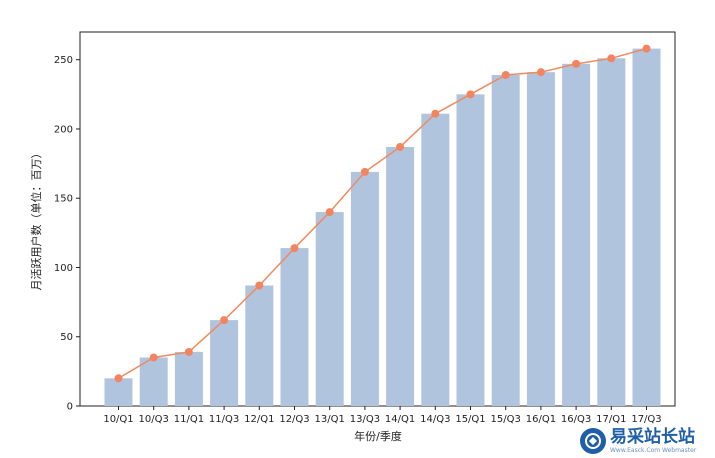 Image resolution: width=715 pixels, height=458 pixels. What do you see at coordinates (652, 436) in the screenshot?
I see `watermark-main-text: 易采站长站` at bounding box center [652, 436].